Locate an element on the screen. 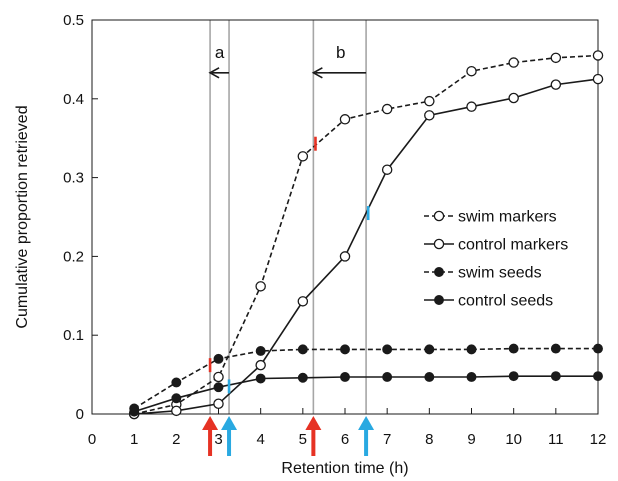 The height and width of the screenshot is (481, 618). swim-seeds-line is located at coordinates (365, 378).